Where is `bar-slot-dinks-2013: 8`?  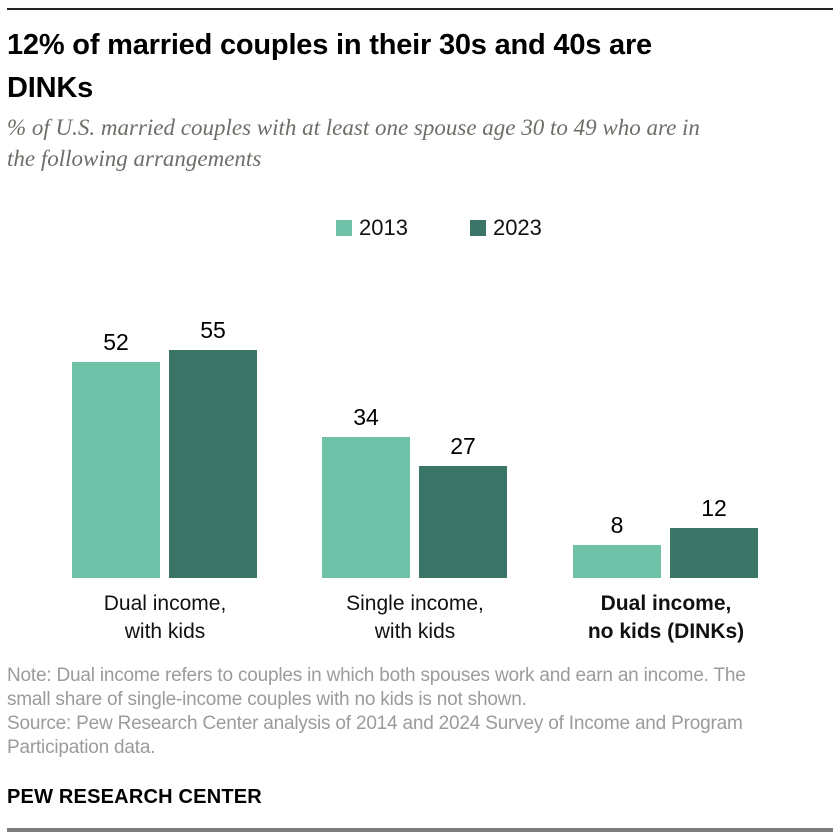 bar-slot-dinks-2013: 8 is located at coordinates (617, 545).